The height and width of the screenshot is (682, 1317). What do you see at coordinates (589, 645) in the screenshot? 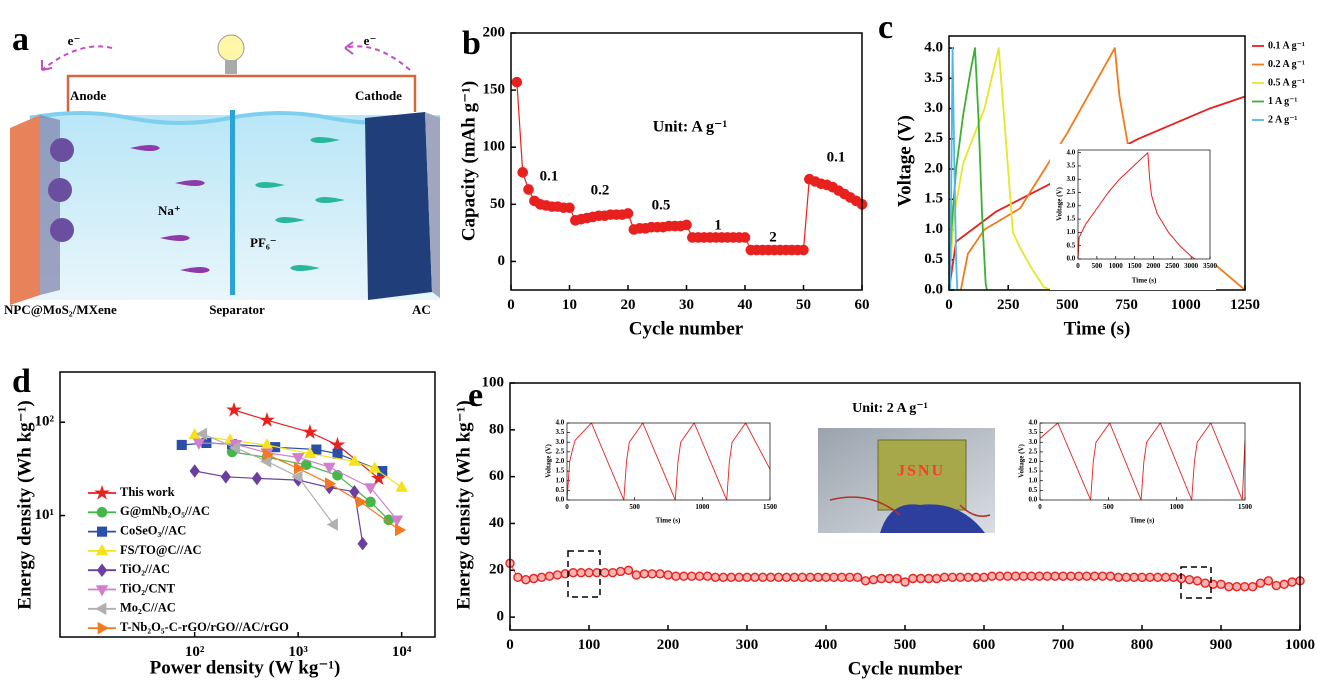
I see `x-tick-label: 100` at bounding box center [589, 645].